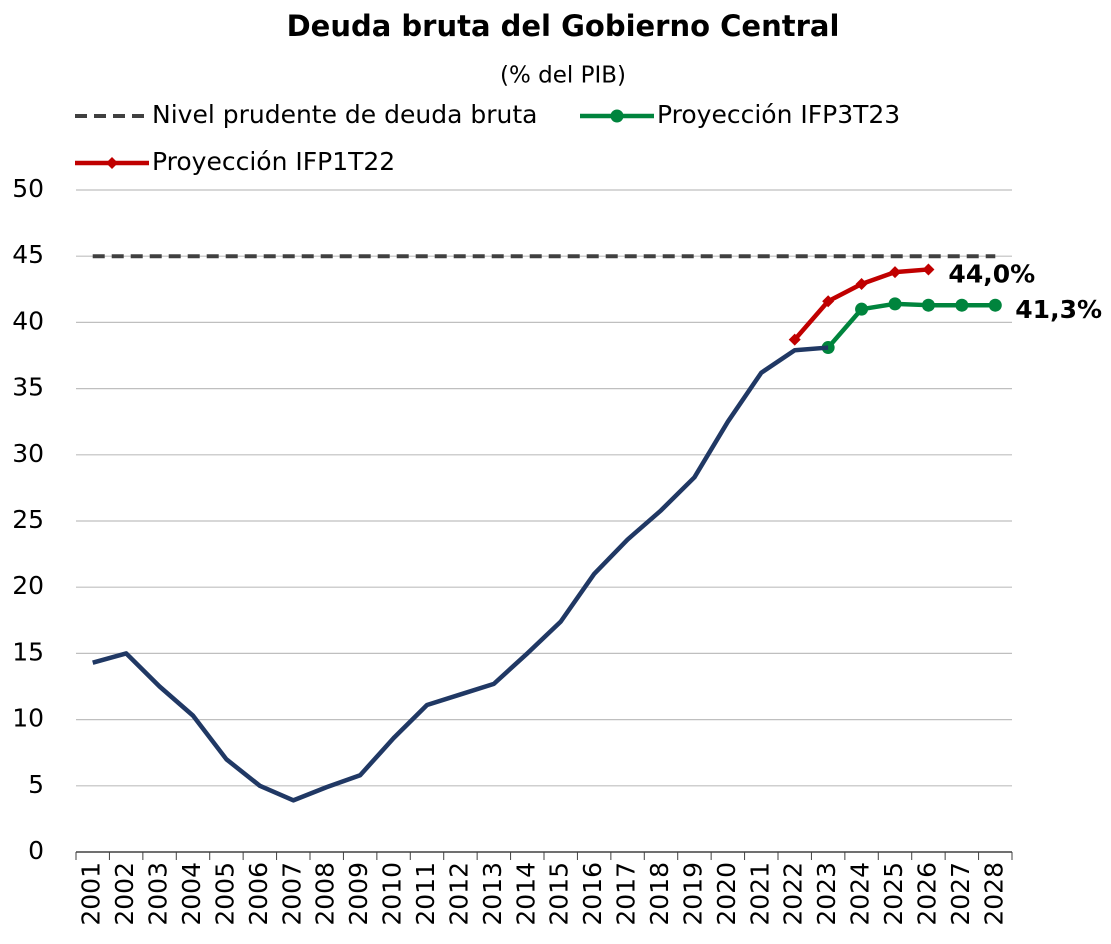  Describe the element at coordinates (28, 519) in the screenshot. I see `y-tick-label: 25` at that location.